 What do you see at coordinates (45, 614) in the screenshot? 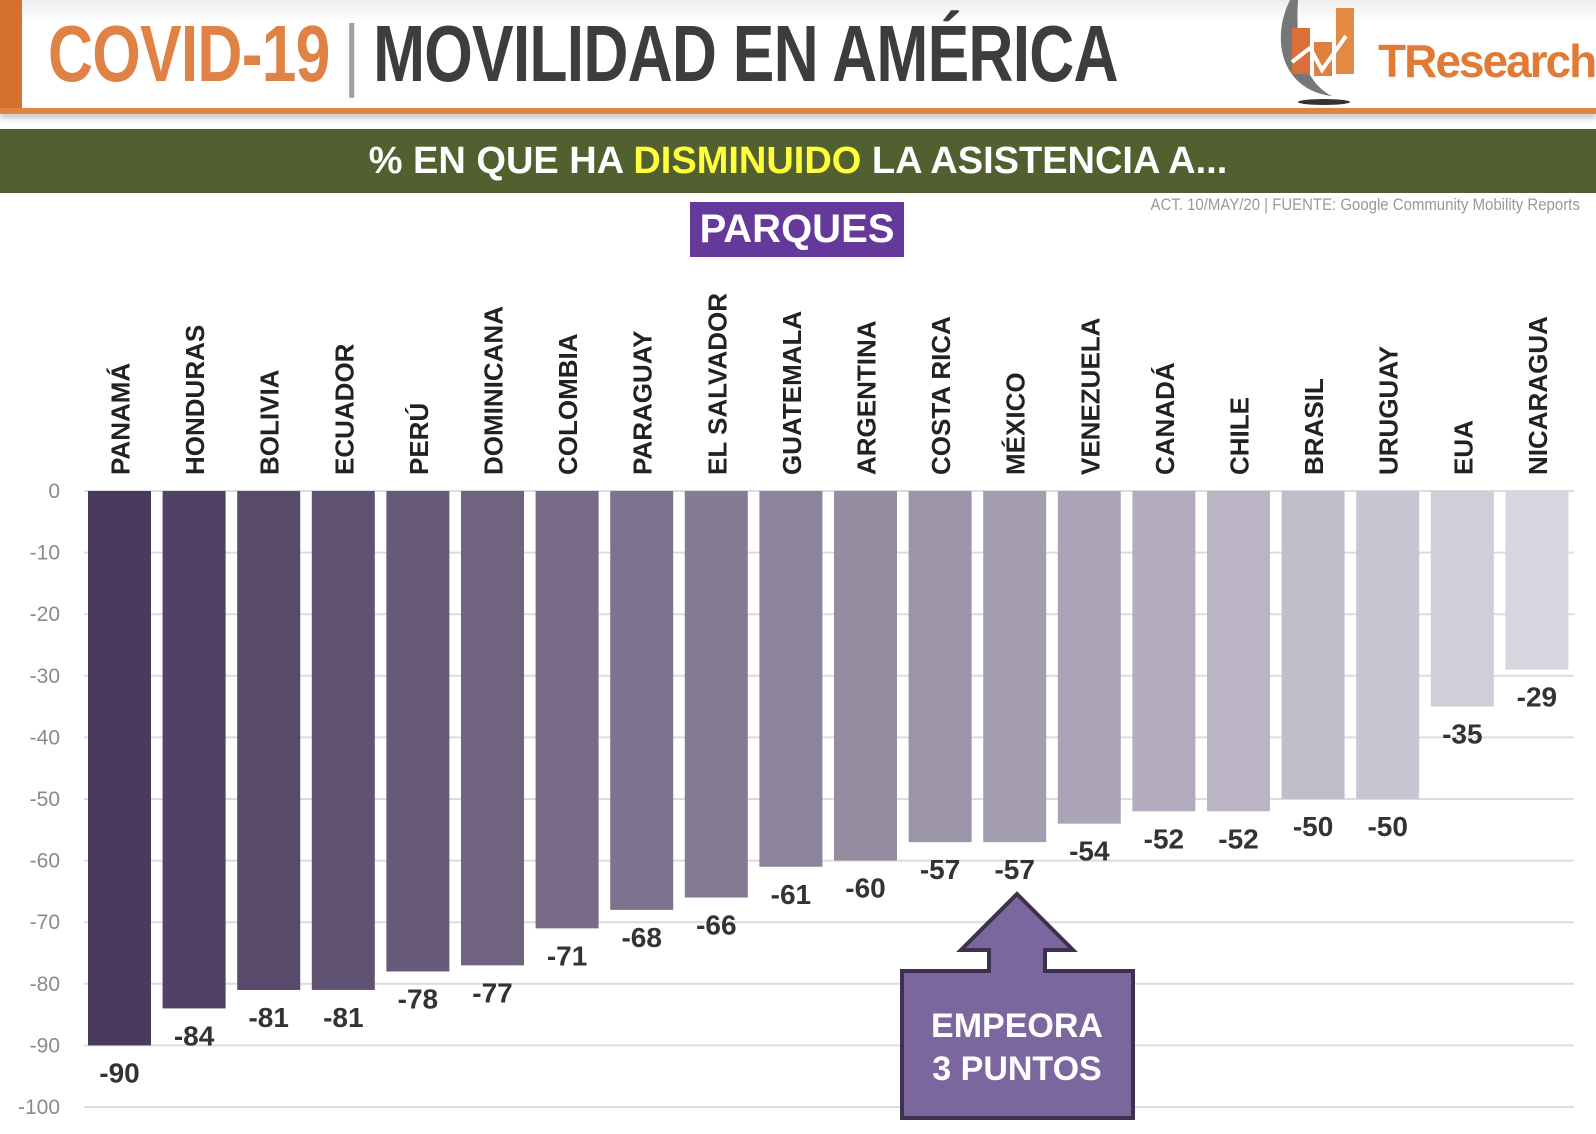
I see `y-tick-label: -20` at bounding box center [45, 614].